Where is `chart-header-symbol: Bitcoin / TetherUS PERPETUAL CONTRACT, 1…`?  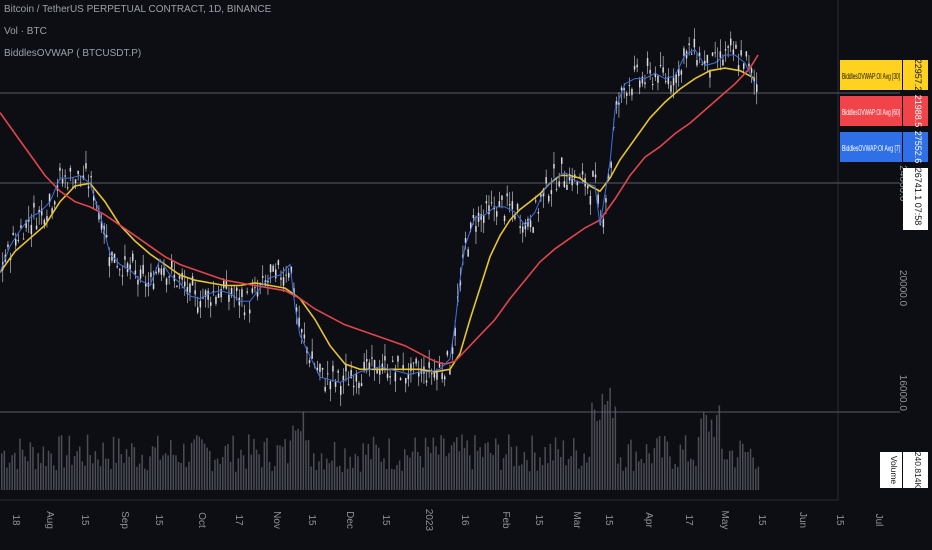 chart-header-symbol: Bitcoin / TetherUS PERPETUAL CONTRACT, 1… is located at coordinates (138, 9).